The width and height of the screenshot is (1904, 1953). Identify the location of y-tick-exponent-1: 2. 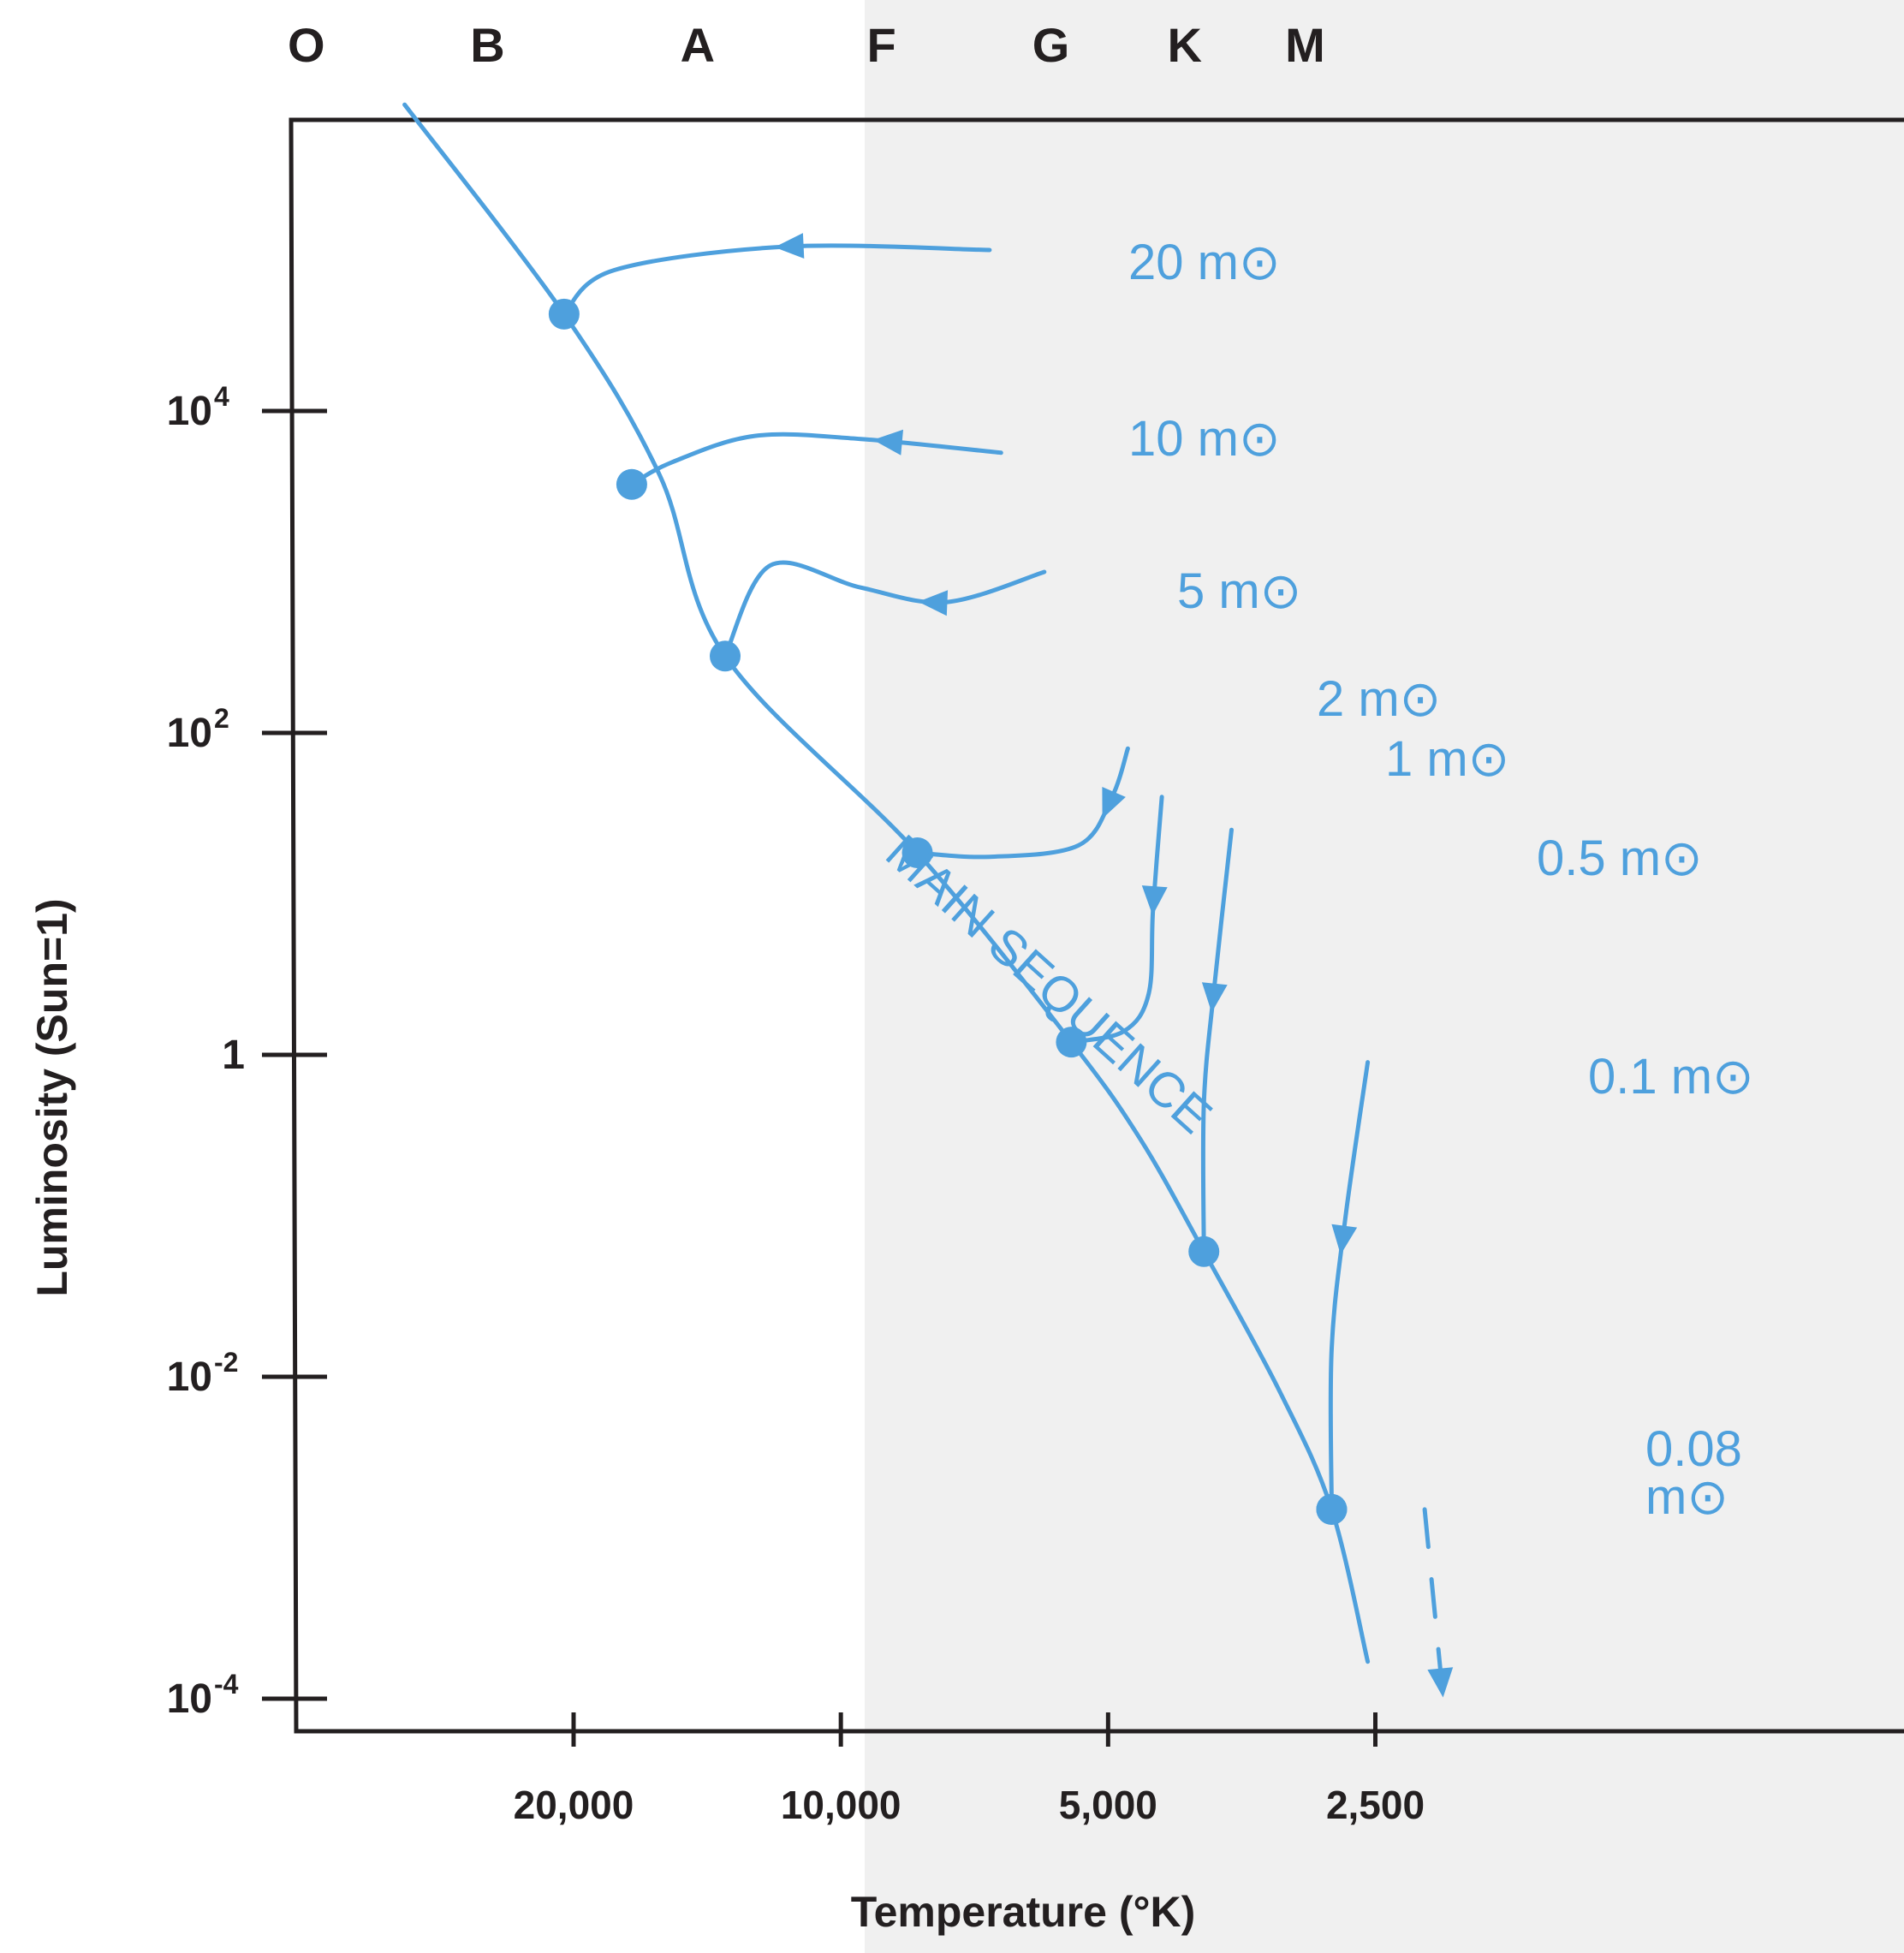
(221, 719).